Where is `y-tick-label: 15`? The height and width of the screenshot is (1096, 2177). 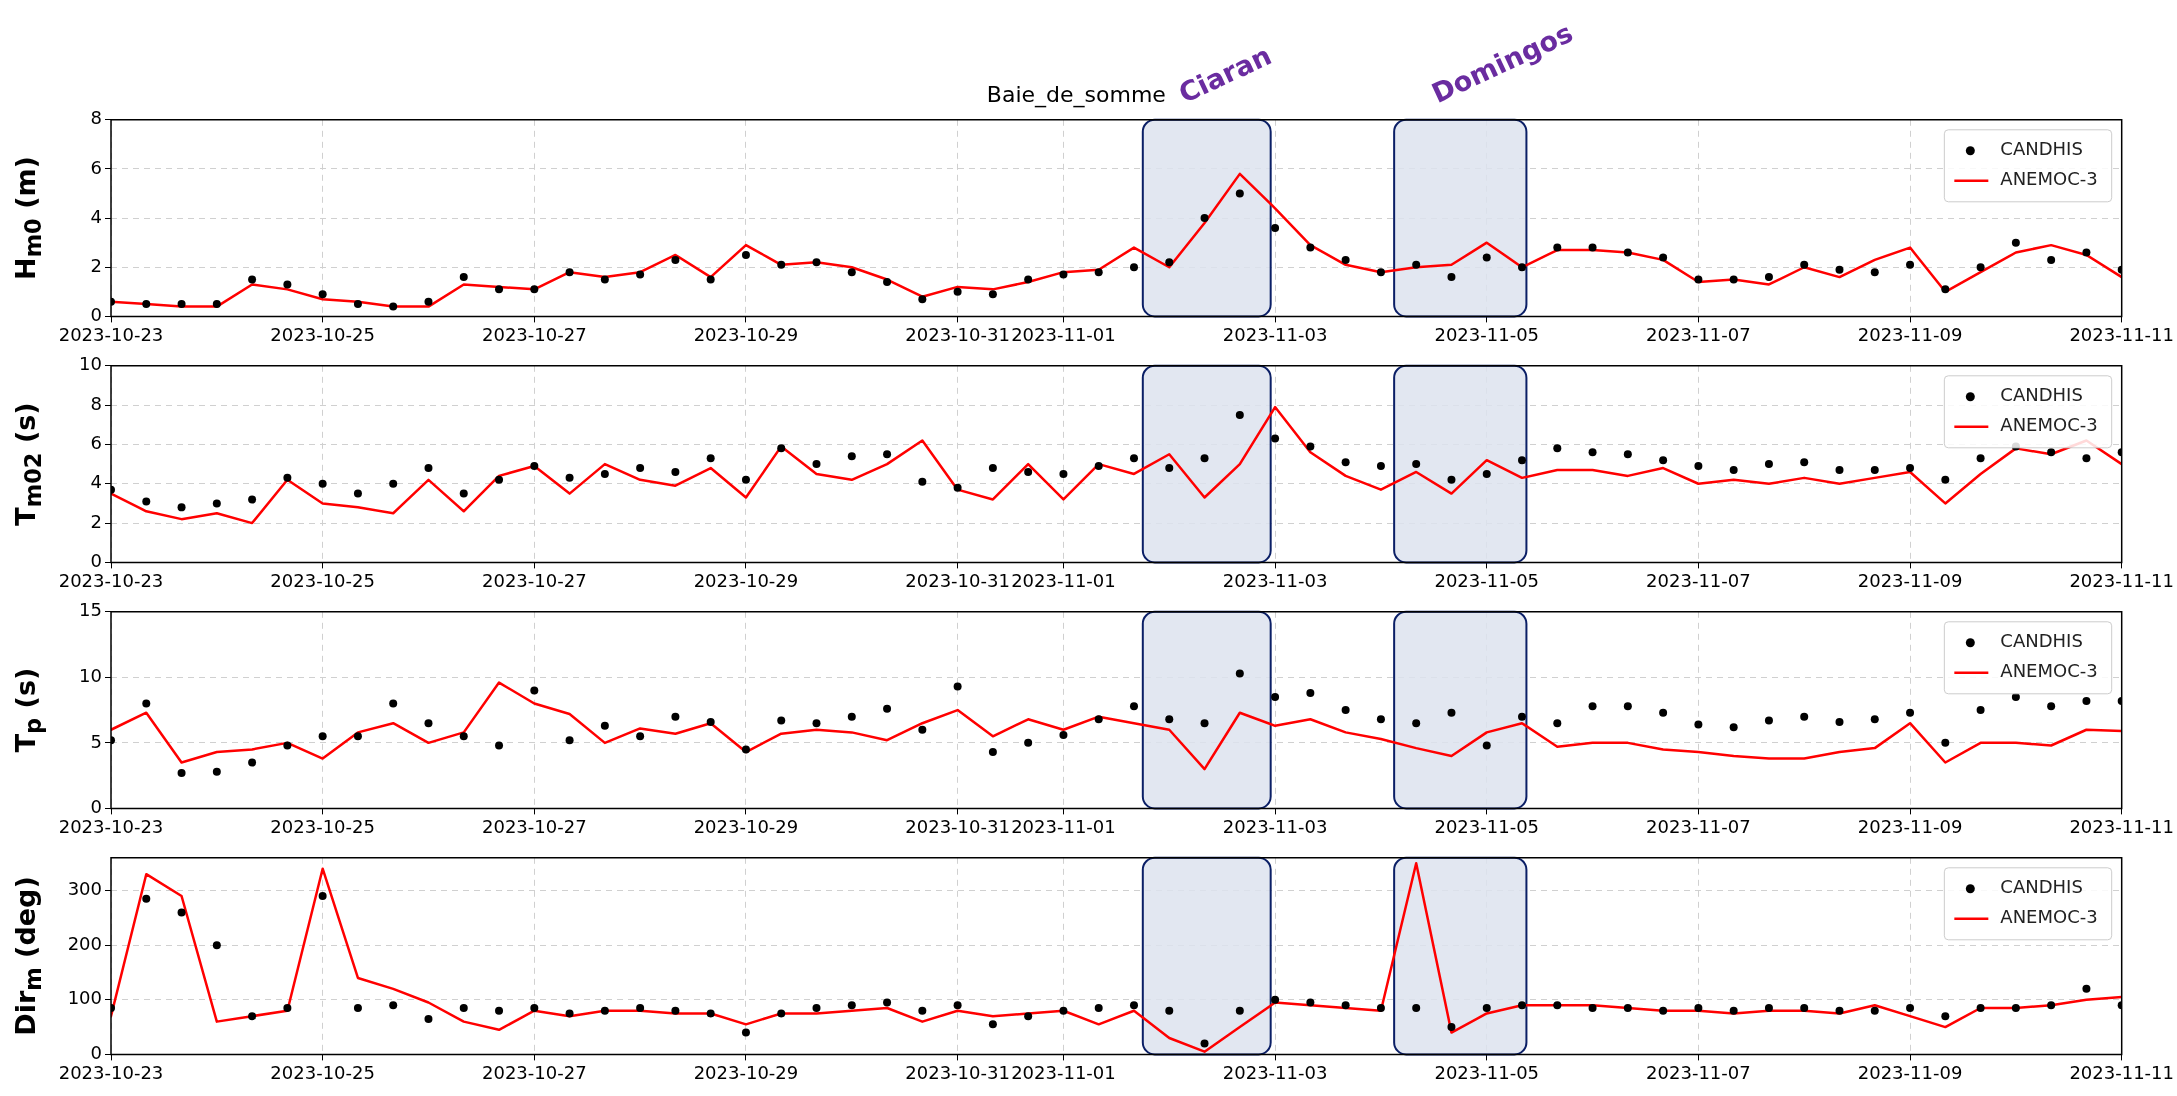
y-tick-label: 15 is located at coordinates (90, 610).